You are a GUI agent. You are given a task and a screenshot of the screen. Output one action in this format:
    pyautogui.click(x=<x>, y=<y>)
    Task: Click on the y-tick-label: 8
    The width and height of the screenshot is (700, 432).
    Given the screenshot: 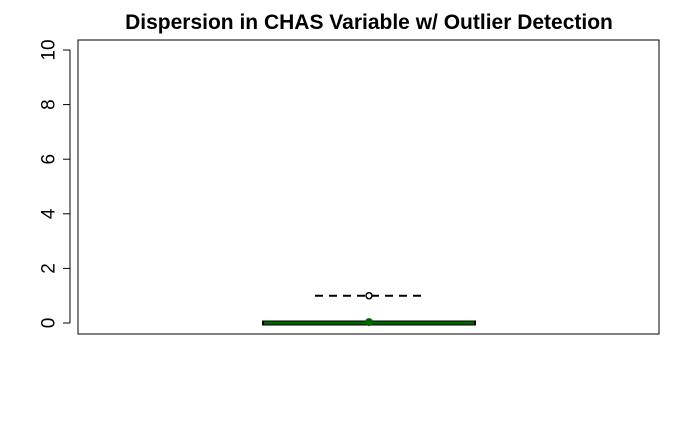 What is the action you would take?
    pyautogui.click(x=49, y=104)
    